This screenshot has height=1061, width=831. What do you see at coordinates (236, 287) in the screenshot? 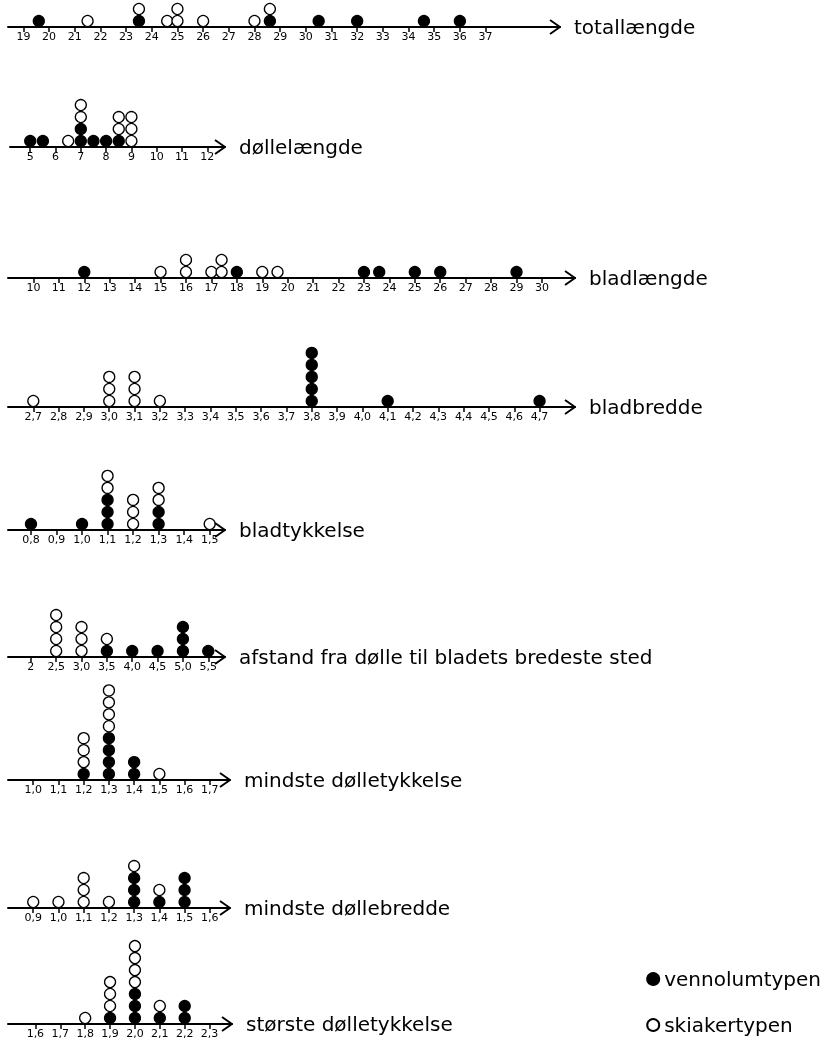
I see `x-tick-label: 18` at bounding box center [236, 287].